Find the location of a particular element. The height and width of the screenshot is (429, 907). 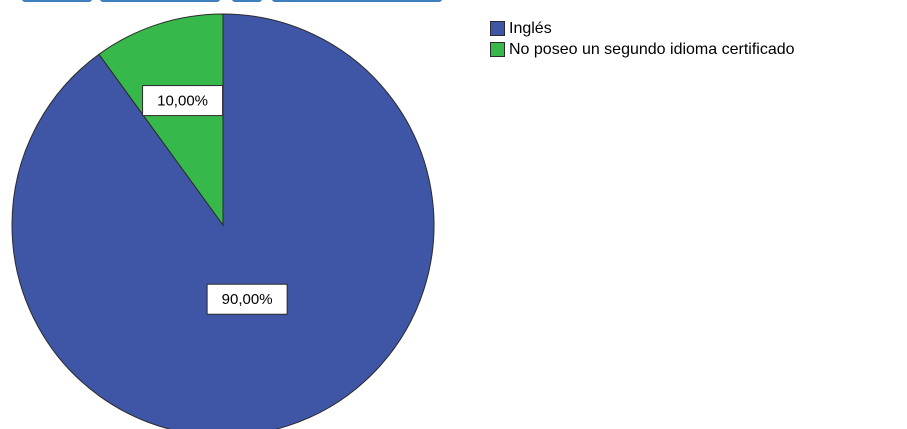

legend-label: Inglés is located at coordinates (530, 28).